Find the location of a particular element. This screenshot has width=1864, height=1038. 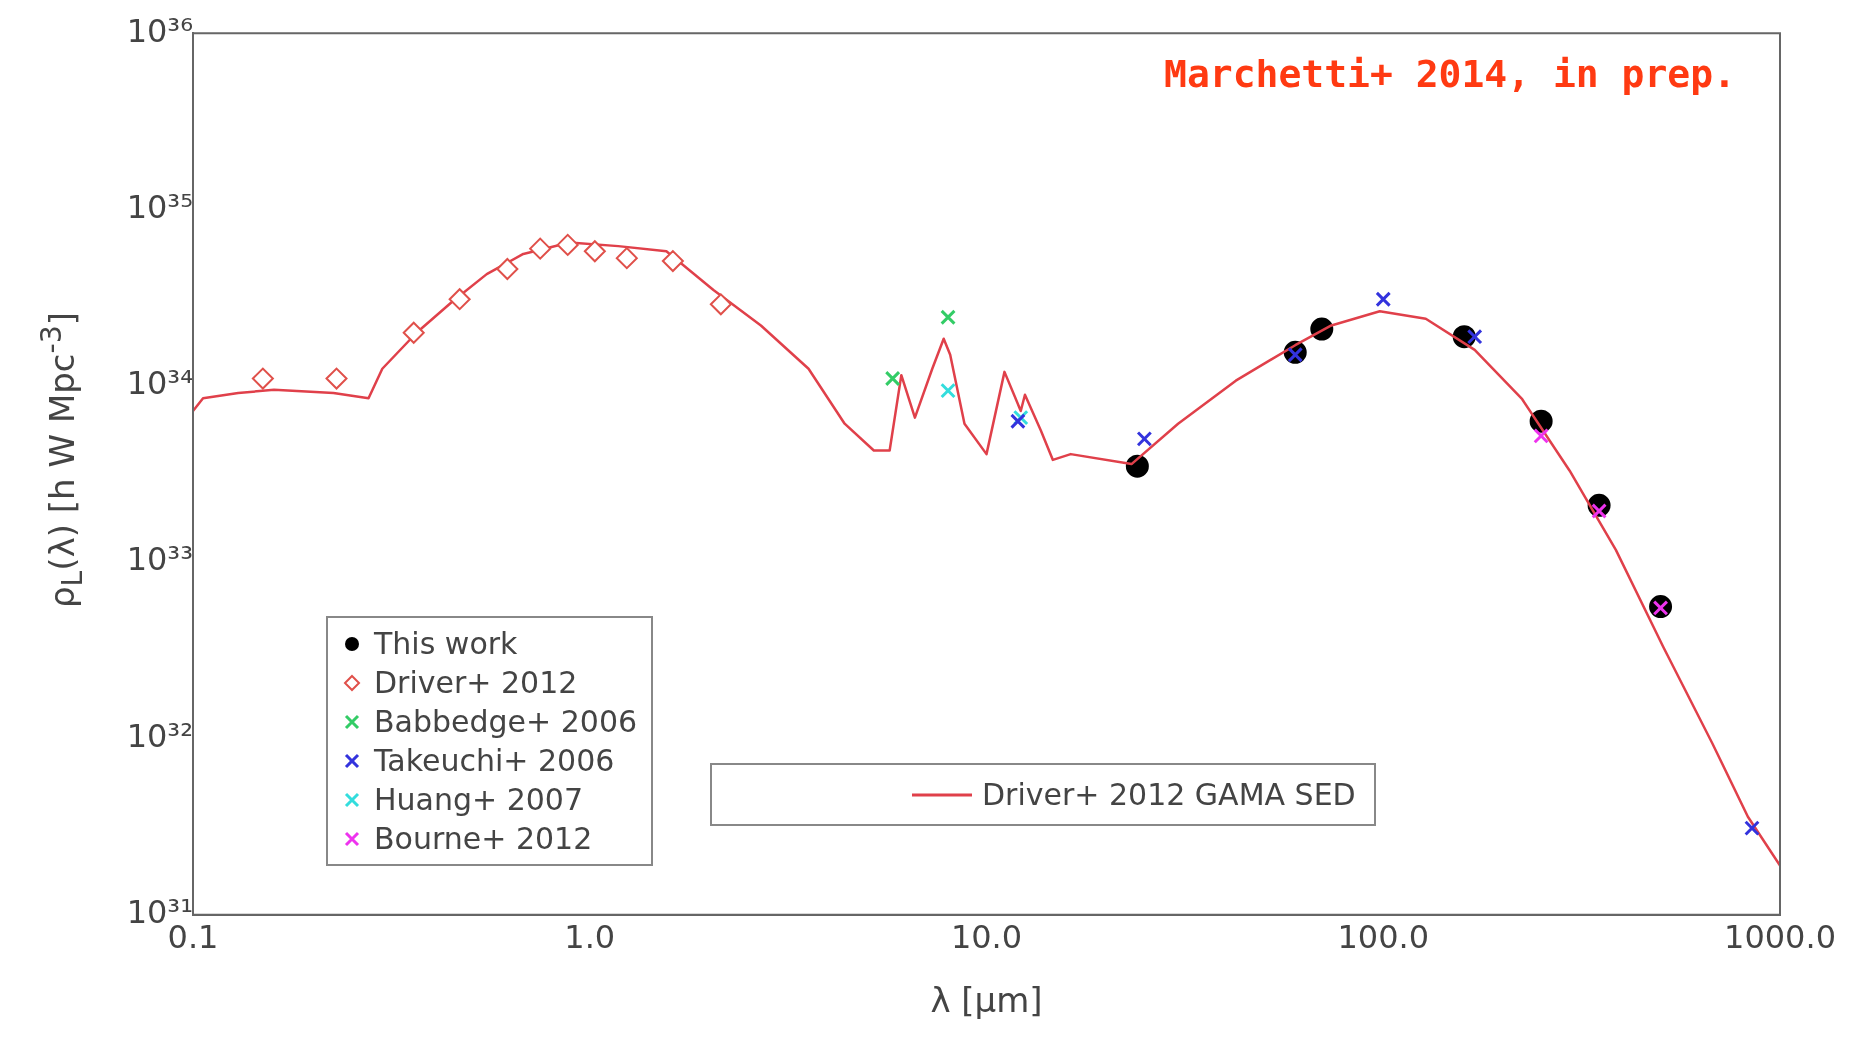

y-tick-label: 10³⁶ is located at coordinates (159, 30).